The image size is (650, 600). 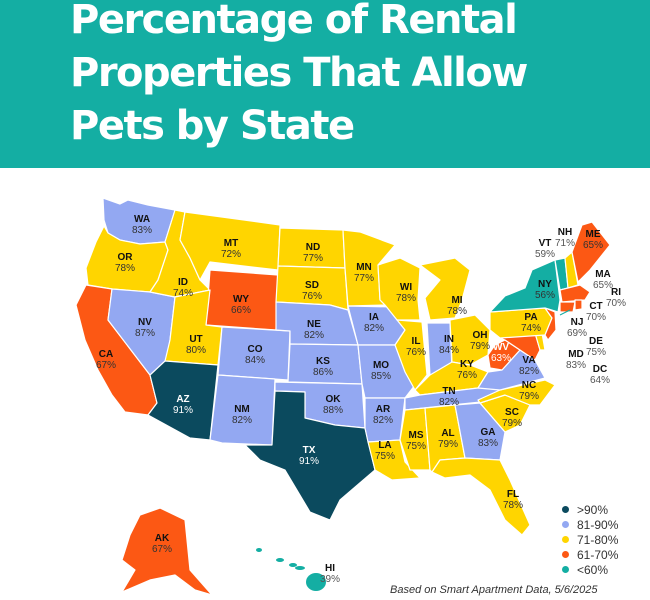 What do you see at coordinates (329, 568) in the screenshot?
I see `state-abbr: HI` at bounding box center [329, 568].